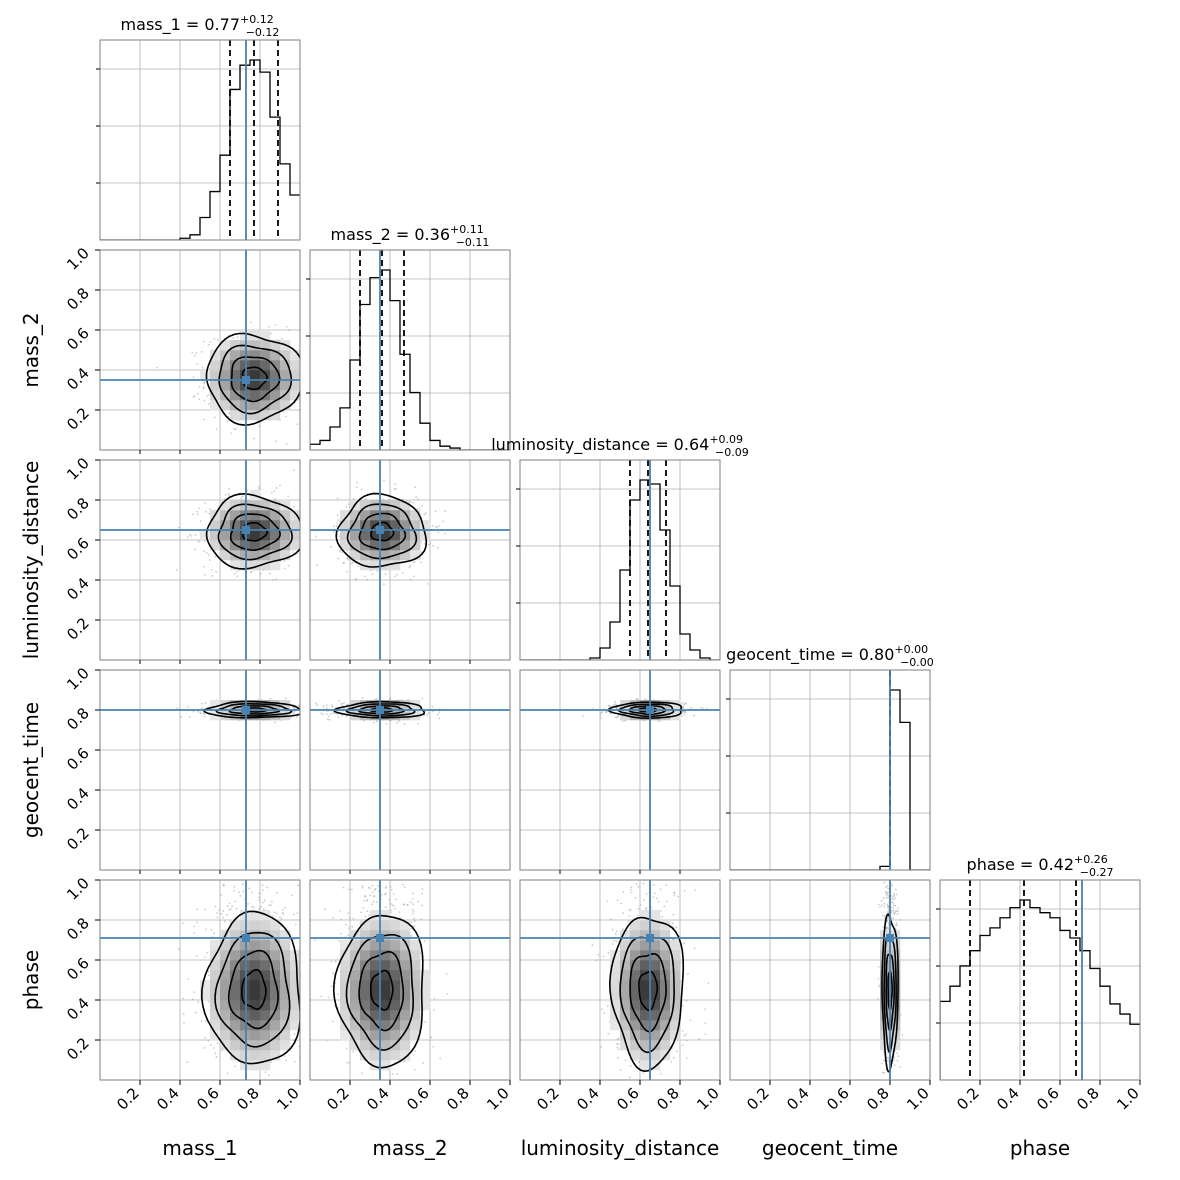  I want to click on title-value: geocent_time = 0.80, so click(810, 655).